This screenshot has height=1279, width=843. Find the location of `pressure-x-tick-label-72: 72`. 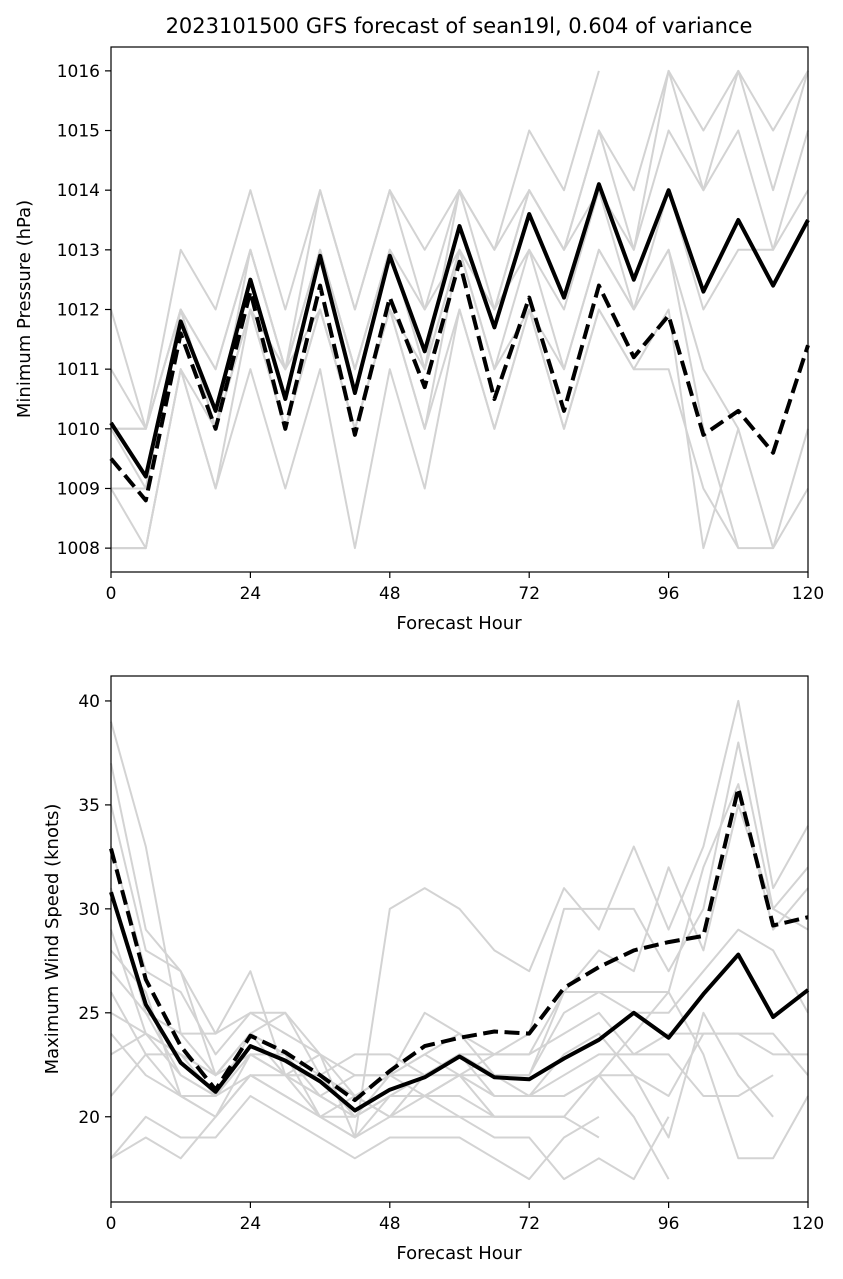

pressure-x-tick-label-72: 72 is located at coordinates (529, 594).